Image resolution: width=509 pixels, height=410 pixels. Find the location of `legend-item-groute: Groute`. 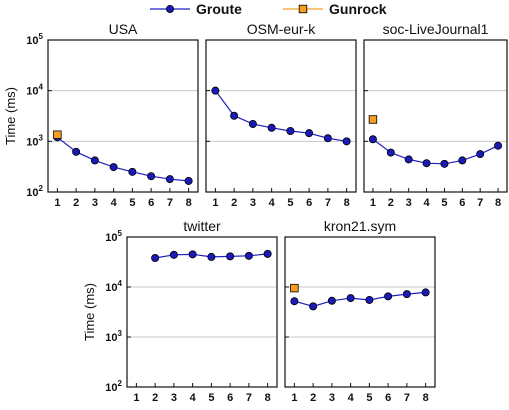

legend-item-groute: Groute is located at coordinates (196, 9).